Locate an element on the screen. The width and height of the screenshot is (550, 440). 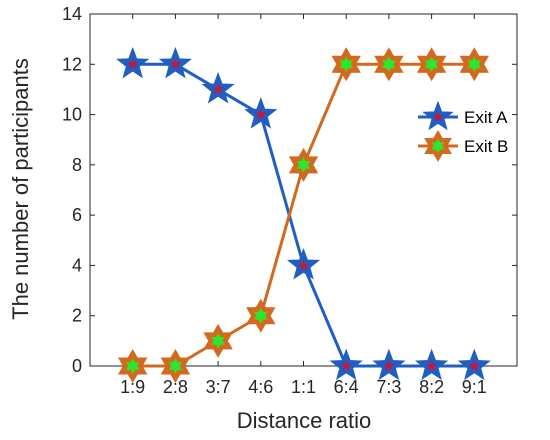
legend-item: Exit B is located at coordinates (463, 146).